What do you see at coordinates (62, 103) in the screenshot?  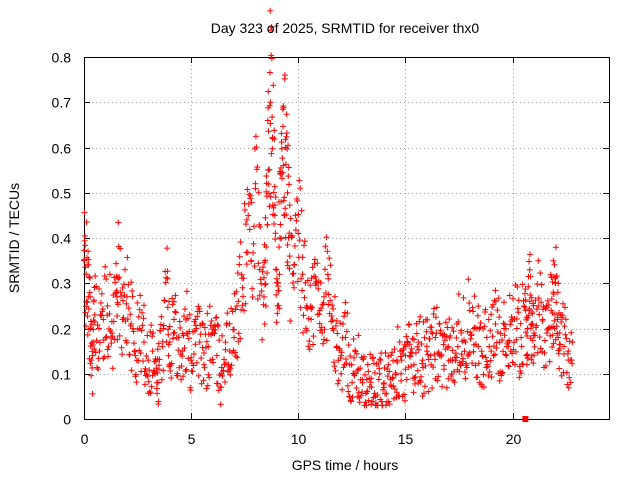 I see `y-tick-label: 0.7` at bounding box center [62, 103].